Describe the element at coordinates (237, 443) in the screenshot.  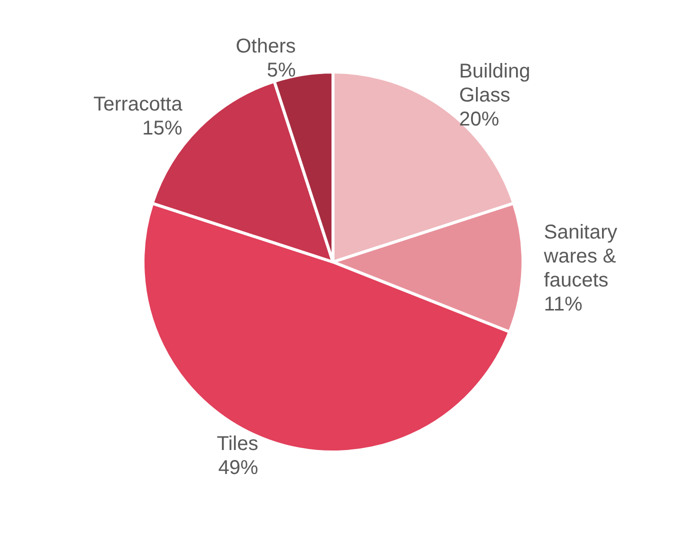
I see `slice-label: Tiles` at that location.